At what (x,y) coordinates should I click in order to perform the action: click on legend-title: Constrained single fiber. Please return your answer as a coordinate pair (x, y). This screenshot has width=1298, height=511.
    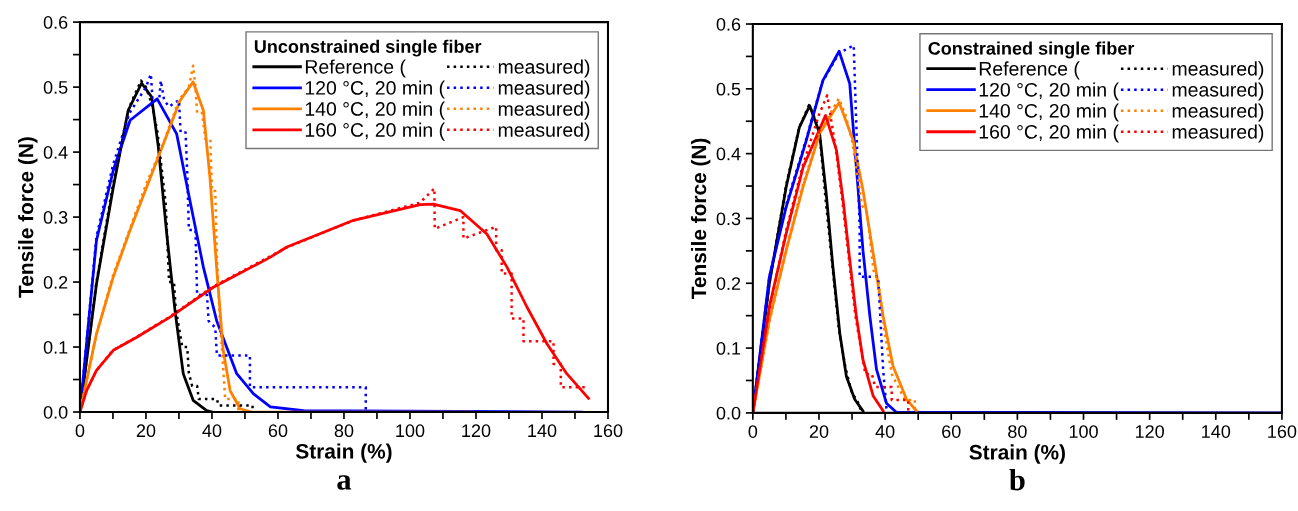
    Looking at the image, I should click on (1031, 50).